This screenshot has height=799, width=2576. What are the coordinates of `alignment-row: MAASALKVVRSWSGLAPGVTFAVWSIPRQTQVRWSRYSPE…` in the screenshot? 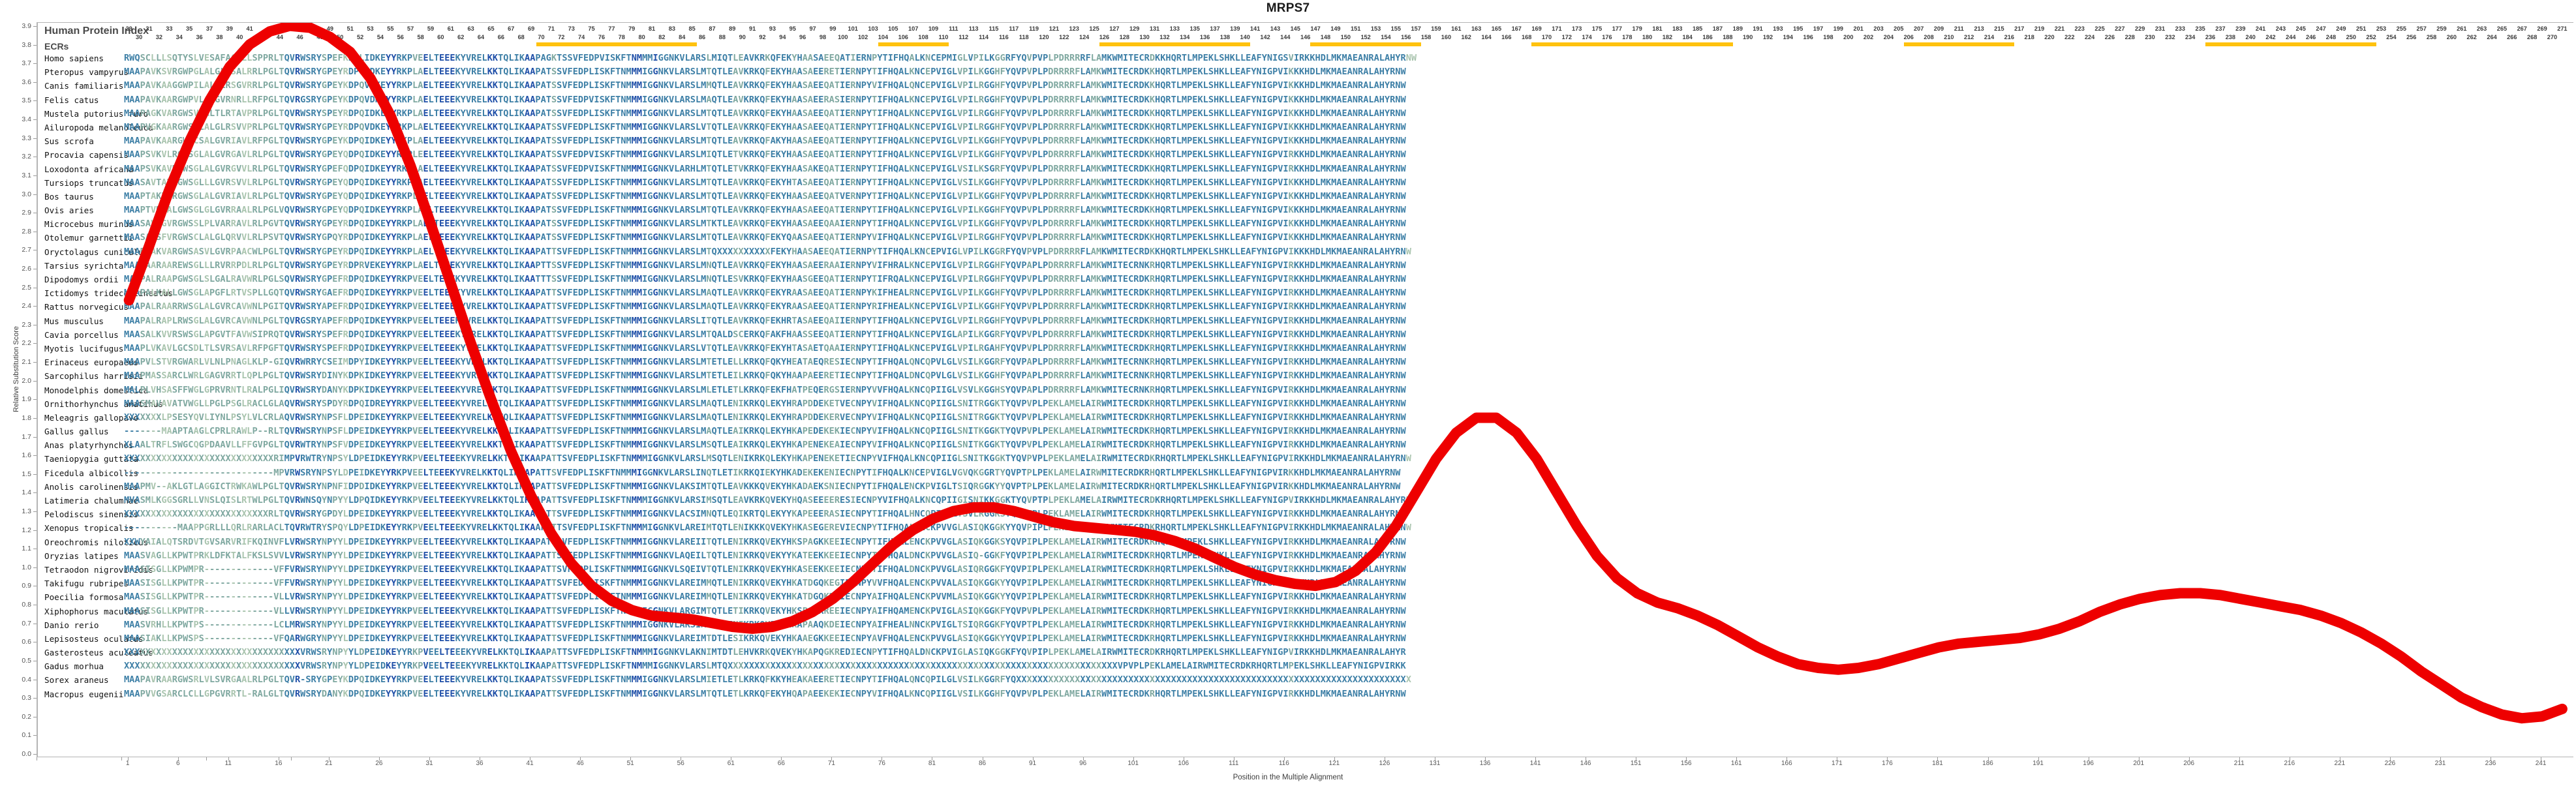 It's located at (775, 335).